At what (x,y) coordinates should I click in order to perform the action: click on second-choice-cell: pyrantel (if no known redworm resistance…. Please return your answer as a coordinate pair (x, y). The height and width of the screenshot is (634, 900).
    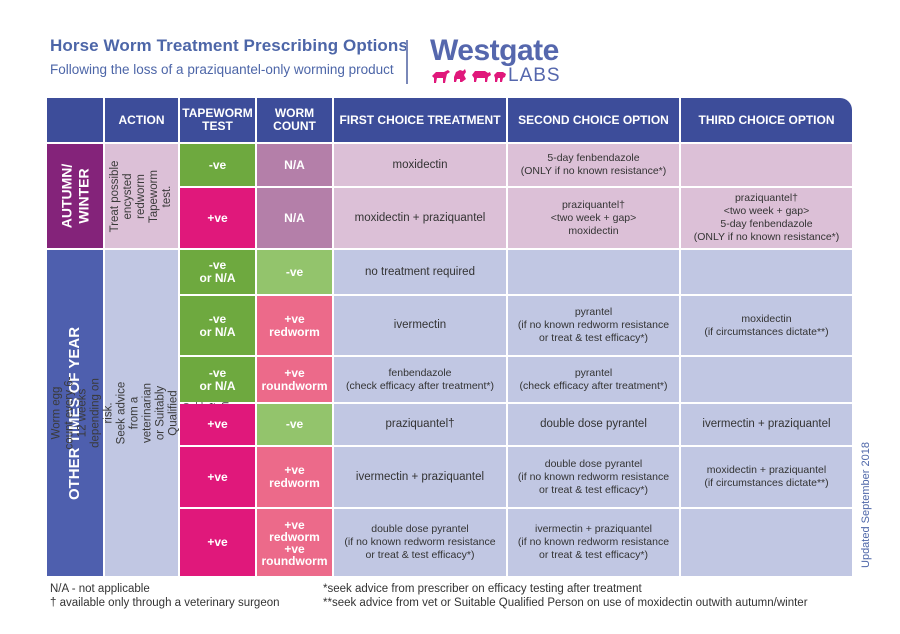
    Looking at the image, I should click on (593, 325).